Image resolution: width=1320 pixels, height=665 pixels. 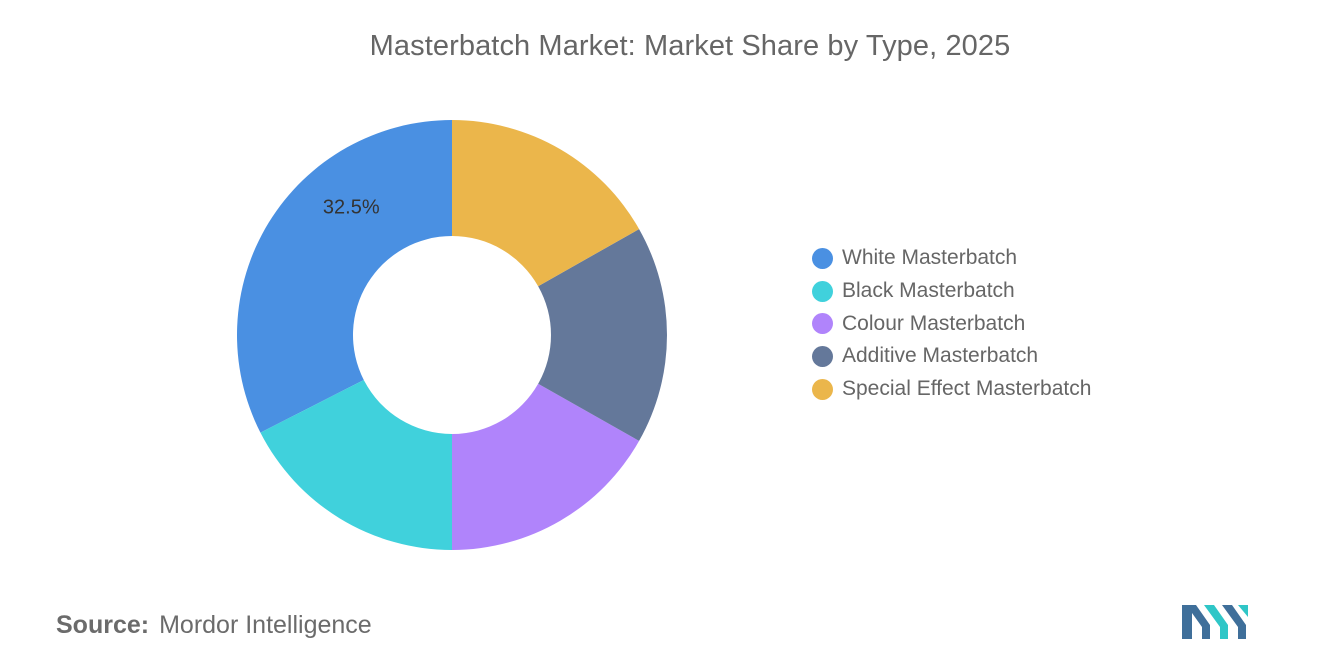 I want to click on legend-item-additive-masterbatch: Additive Masterbatch, so click(x=951, y=356).